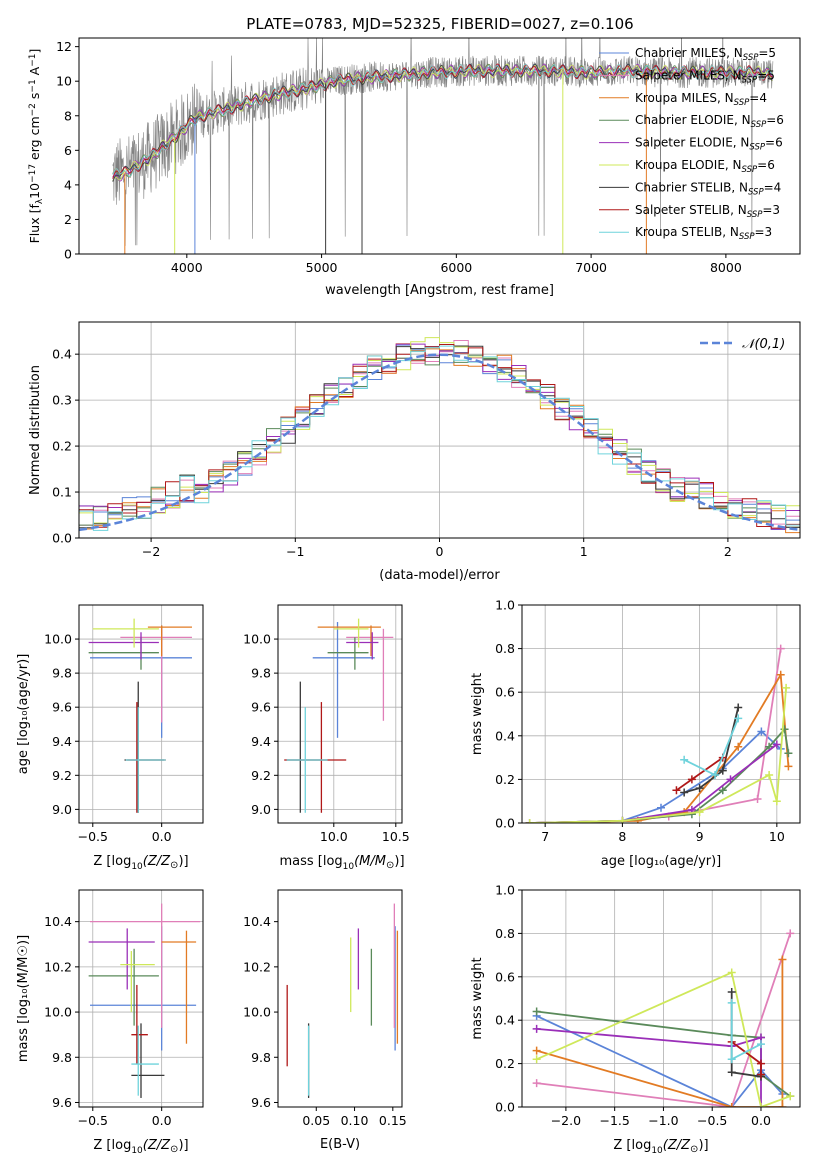 This screenshot has height=1170, width=819. Describe the element at coordinates (439, 575) in the screenshot. I see `x-axis-label: (data-model)/error` at that location.